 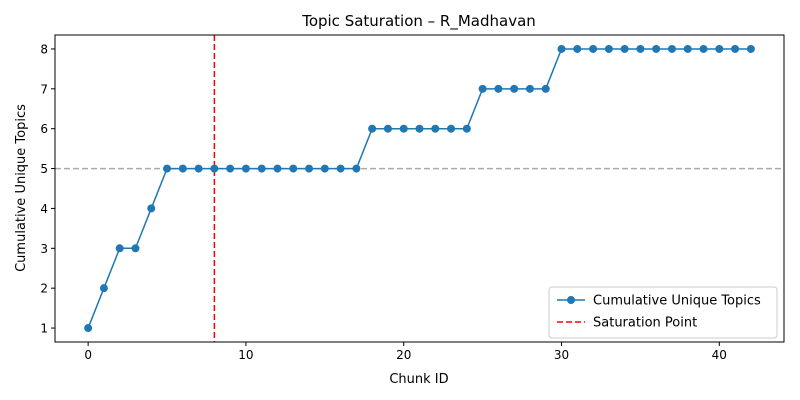 What do you see at coordinates (418, 21) in the screenshot?
I see `chart-title: Topic Saturation – R_Madhavan` at bounding box center [418, 21].